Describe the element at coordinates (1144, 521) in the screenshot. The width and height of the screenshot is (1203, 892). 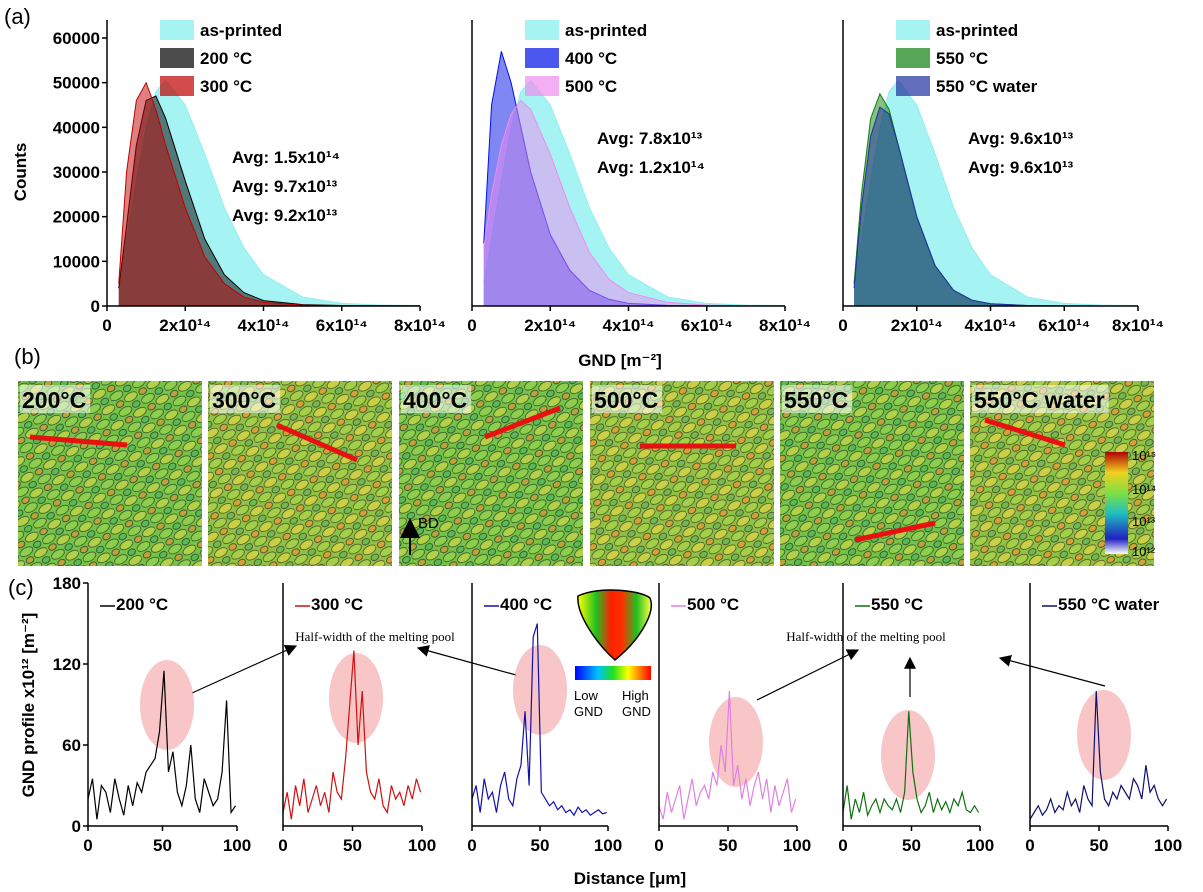
I see `colorbar-label: 10¹³` at that location.